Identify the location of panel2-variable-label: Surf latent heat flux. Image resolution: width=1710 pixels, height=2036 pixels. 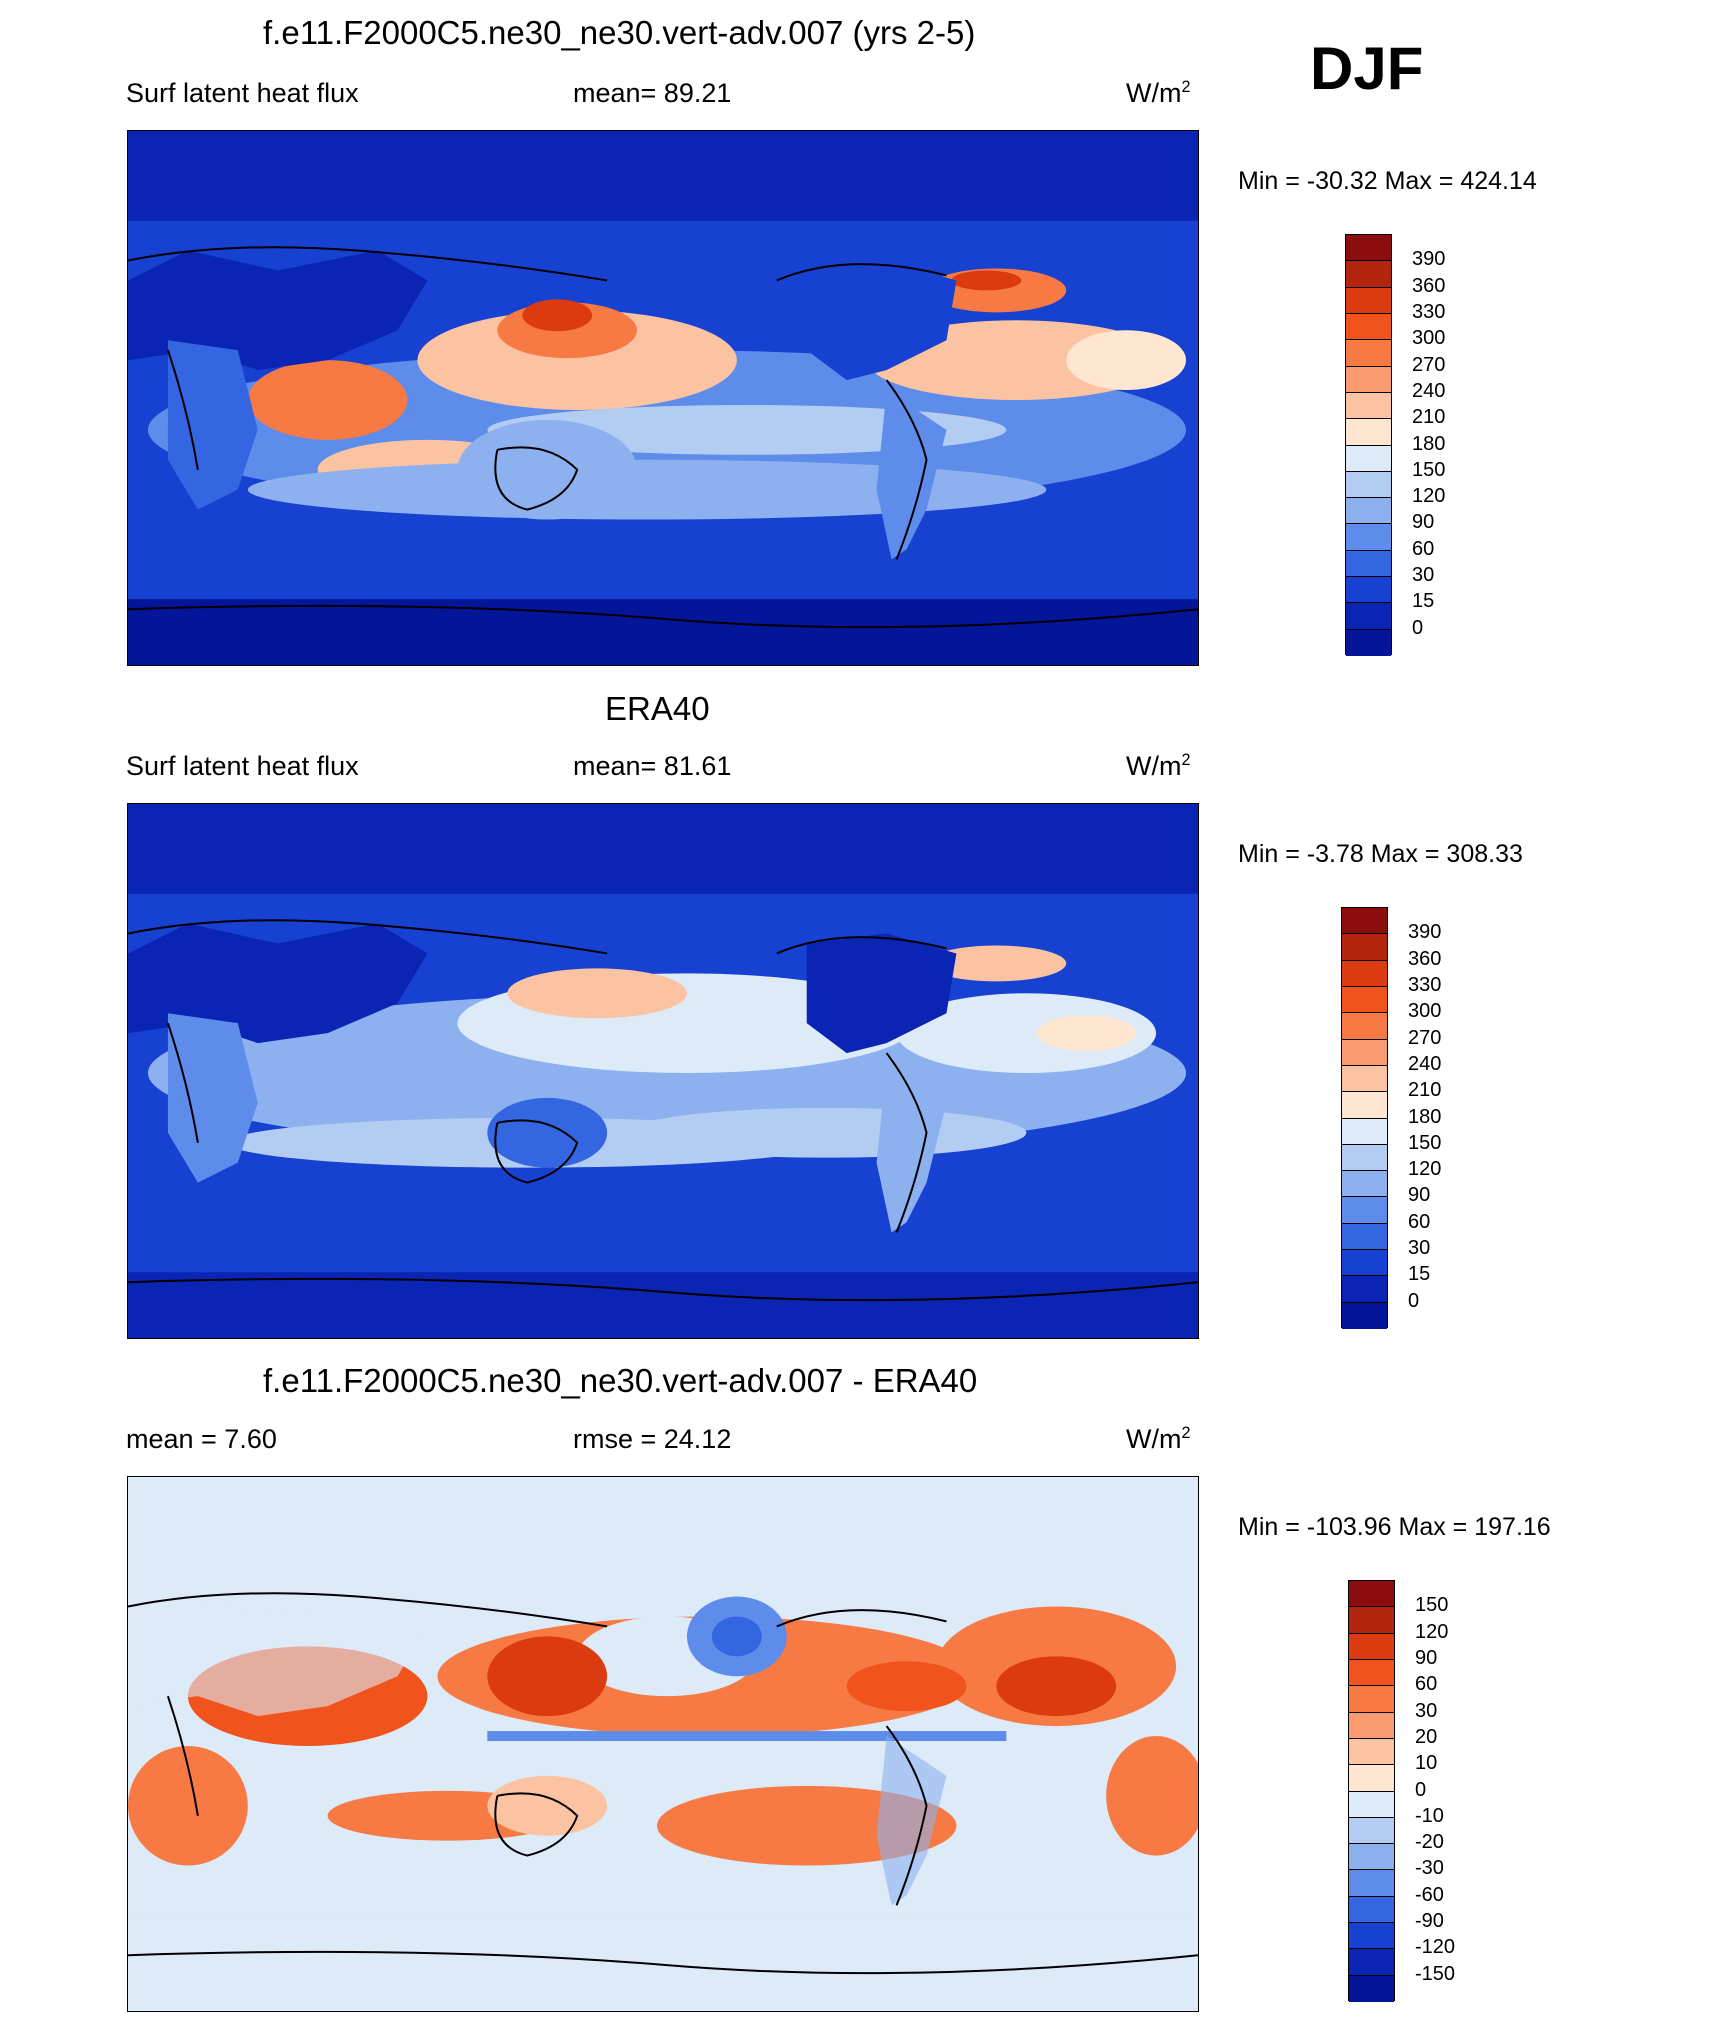
(242, 766).